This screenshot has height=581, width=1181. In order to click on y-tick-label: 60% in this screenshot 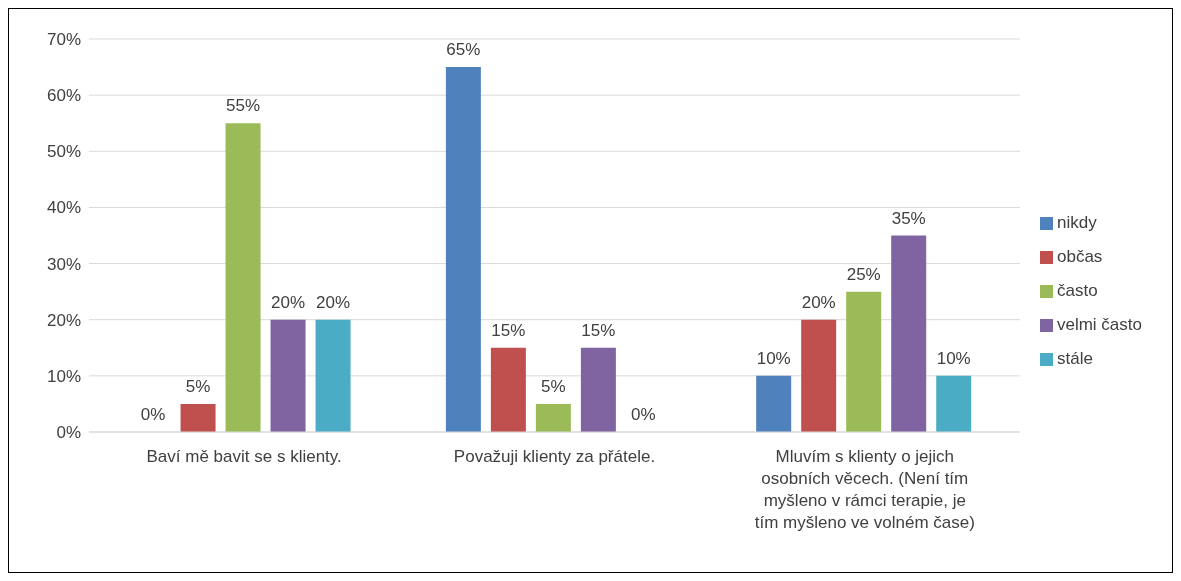, I will do `click(63, 96)`.